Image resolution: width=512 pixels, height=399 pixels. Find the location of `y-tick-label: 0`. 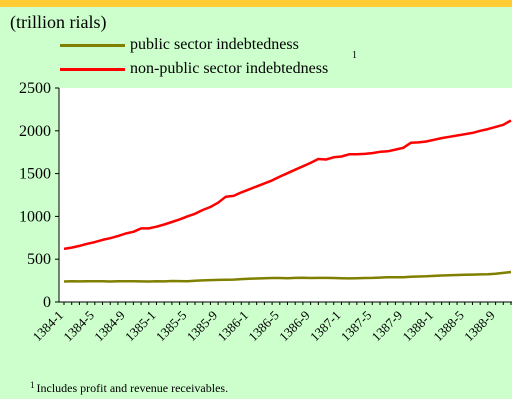

y-tick-label: 0 is located at coordinates (47, 302).